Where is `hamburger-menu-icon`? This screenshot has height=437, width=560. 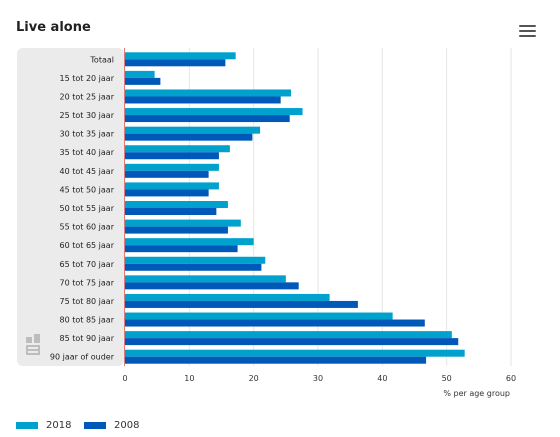 hamburger-menu-icon is located at coordinates (527, 32).